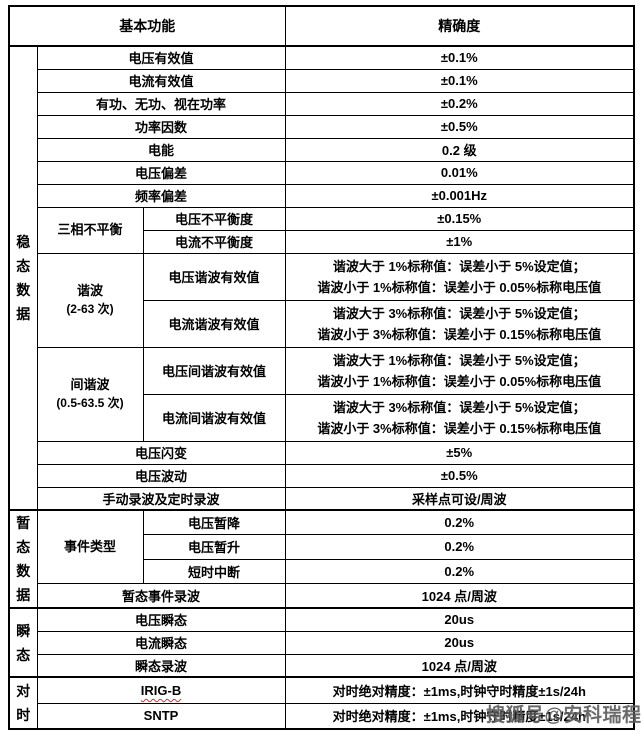 This screenshot has height=732, width=641. I want to click on cell-voltage-deviation-value: 0.01%, so click(459, 172).